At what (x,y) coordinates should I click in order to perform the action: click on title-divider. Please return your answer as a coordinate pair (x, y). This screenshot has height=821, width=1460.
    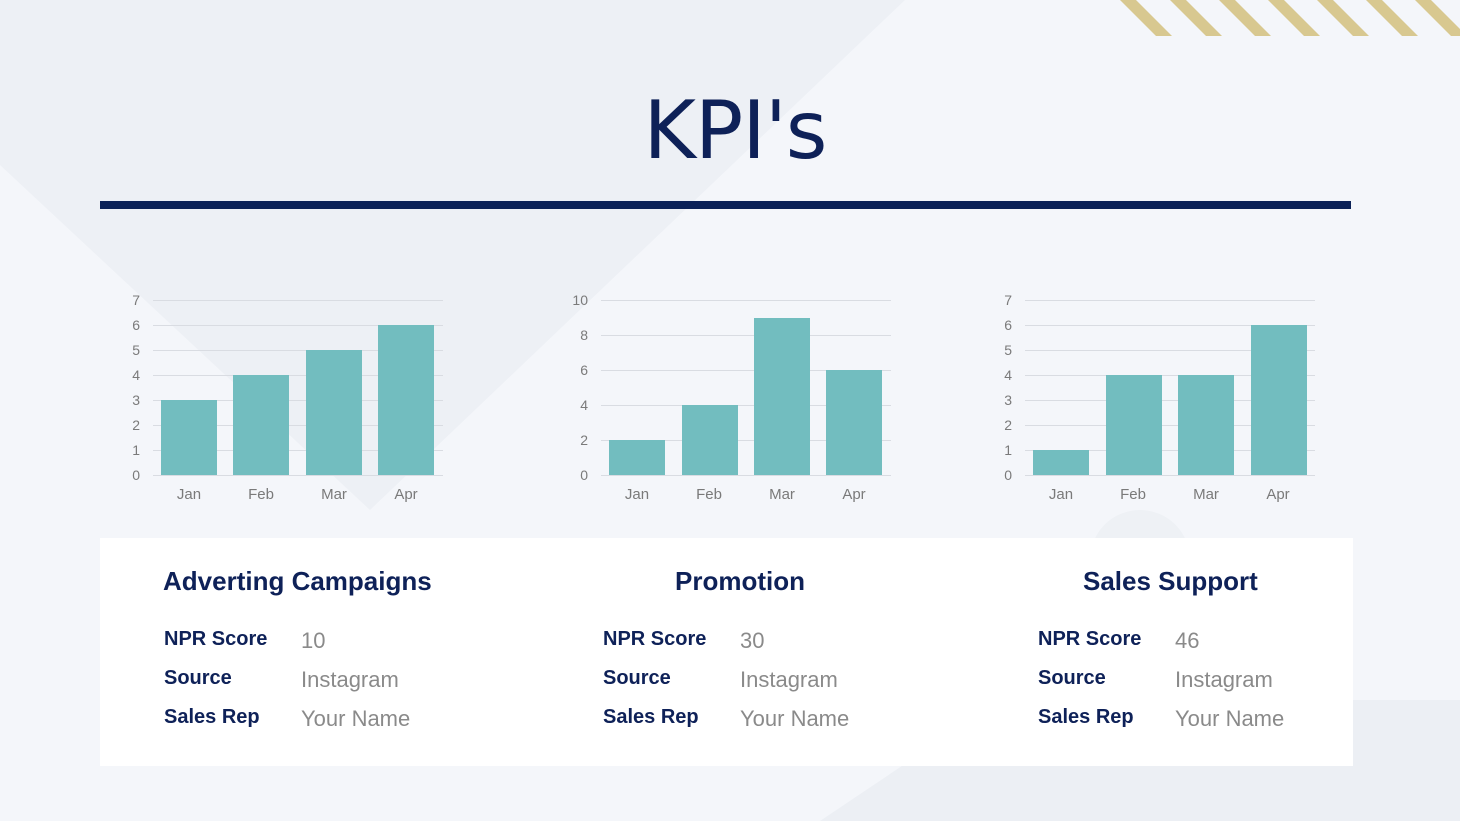
    Looking at the image, I should click on (725, 205).